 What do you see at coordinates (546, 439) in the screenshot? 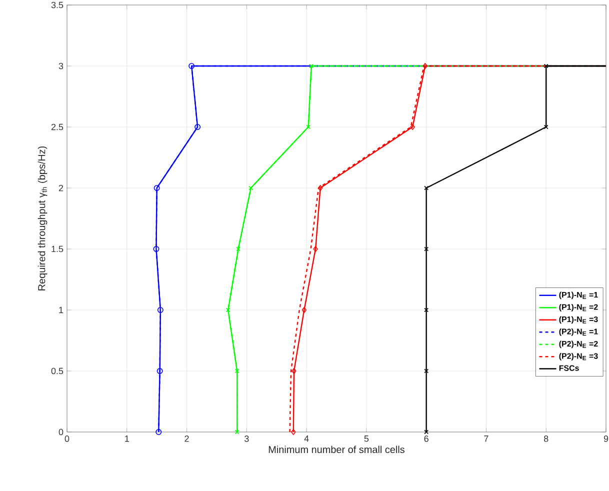
I see `x-tick-label: 8` at bounding box center [546, 439].